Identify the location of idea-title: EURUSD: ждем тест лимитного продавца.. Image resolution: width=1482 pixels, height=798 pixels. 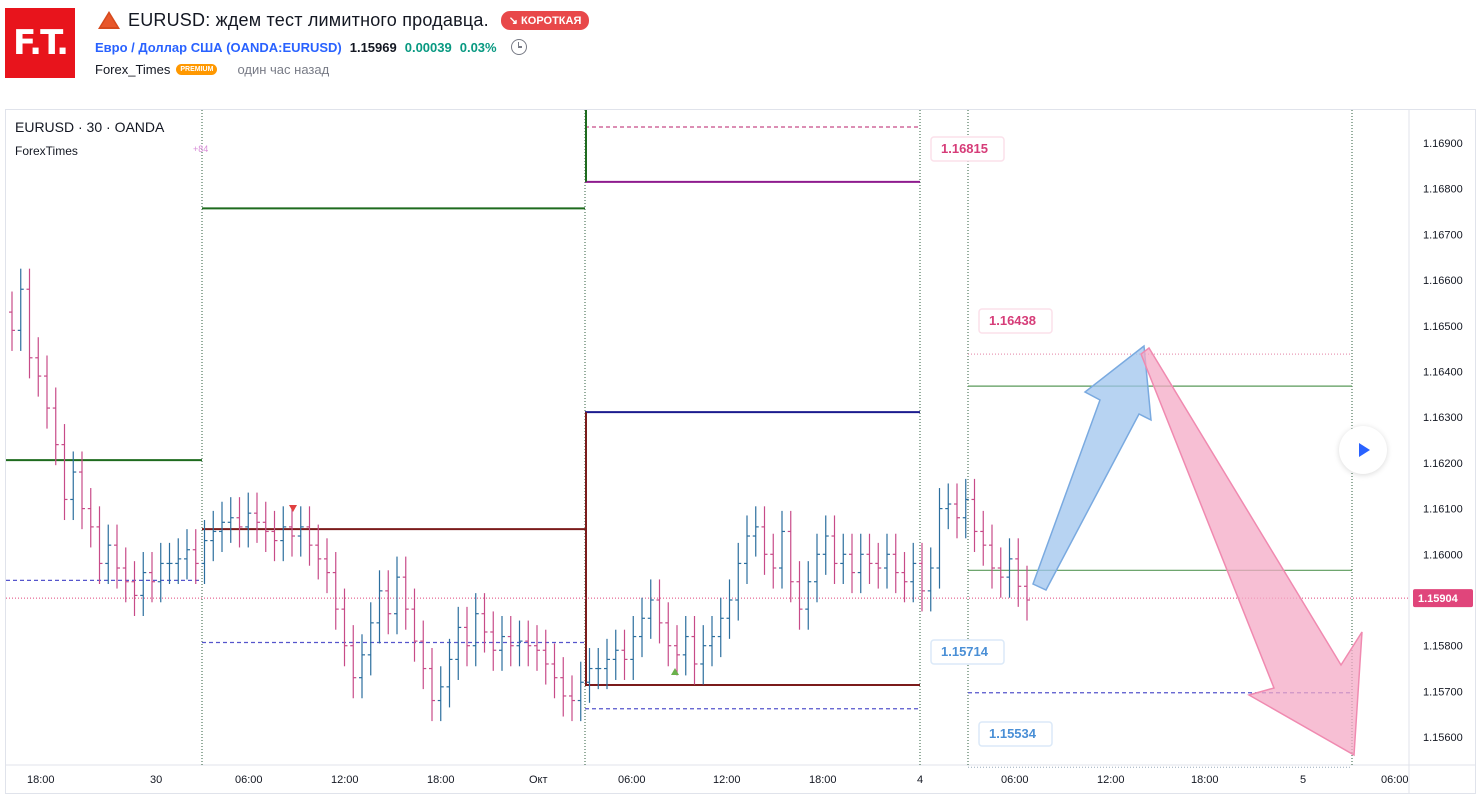
(308, 19).